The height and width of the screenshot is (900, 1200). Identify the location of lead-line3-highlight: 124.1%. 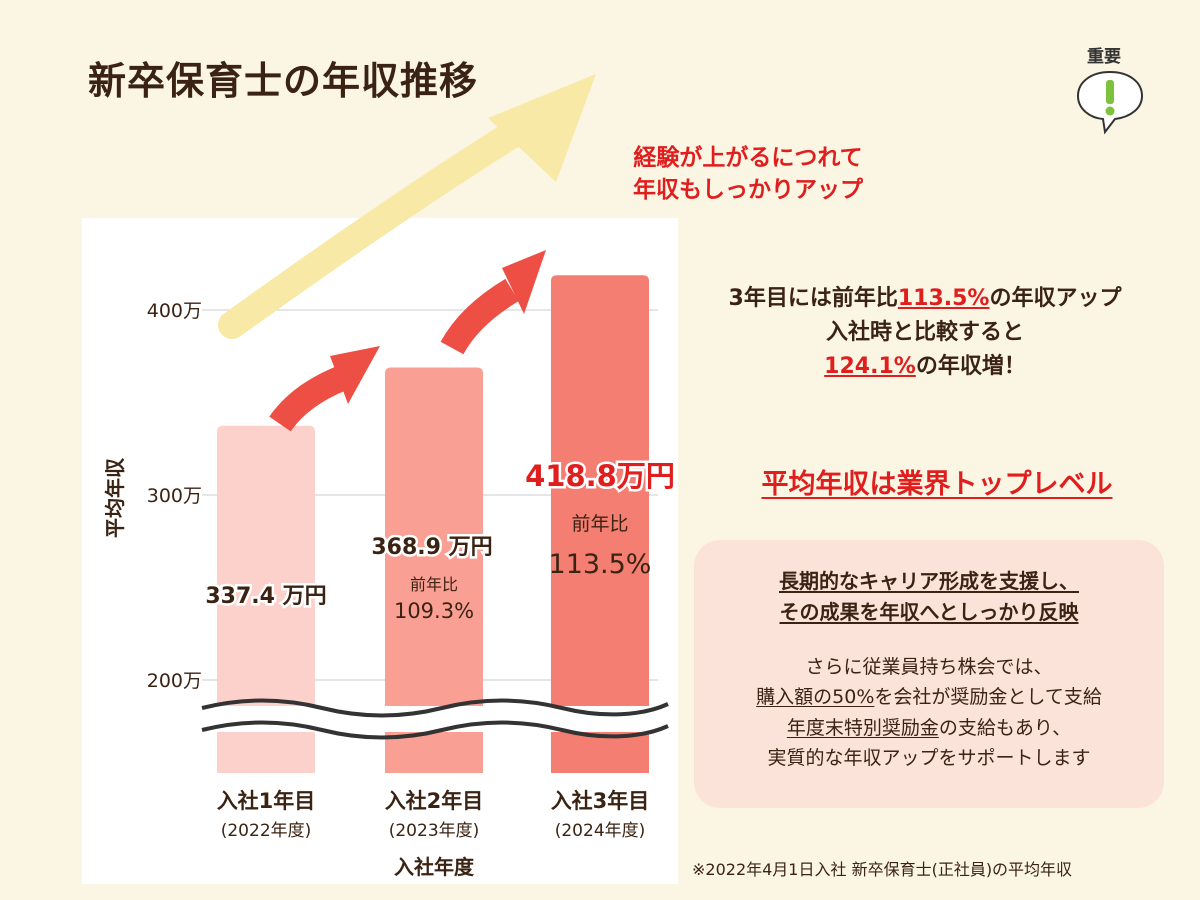
(870, 367).